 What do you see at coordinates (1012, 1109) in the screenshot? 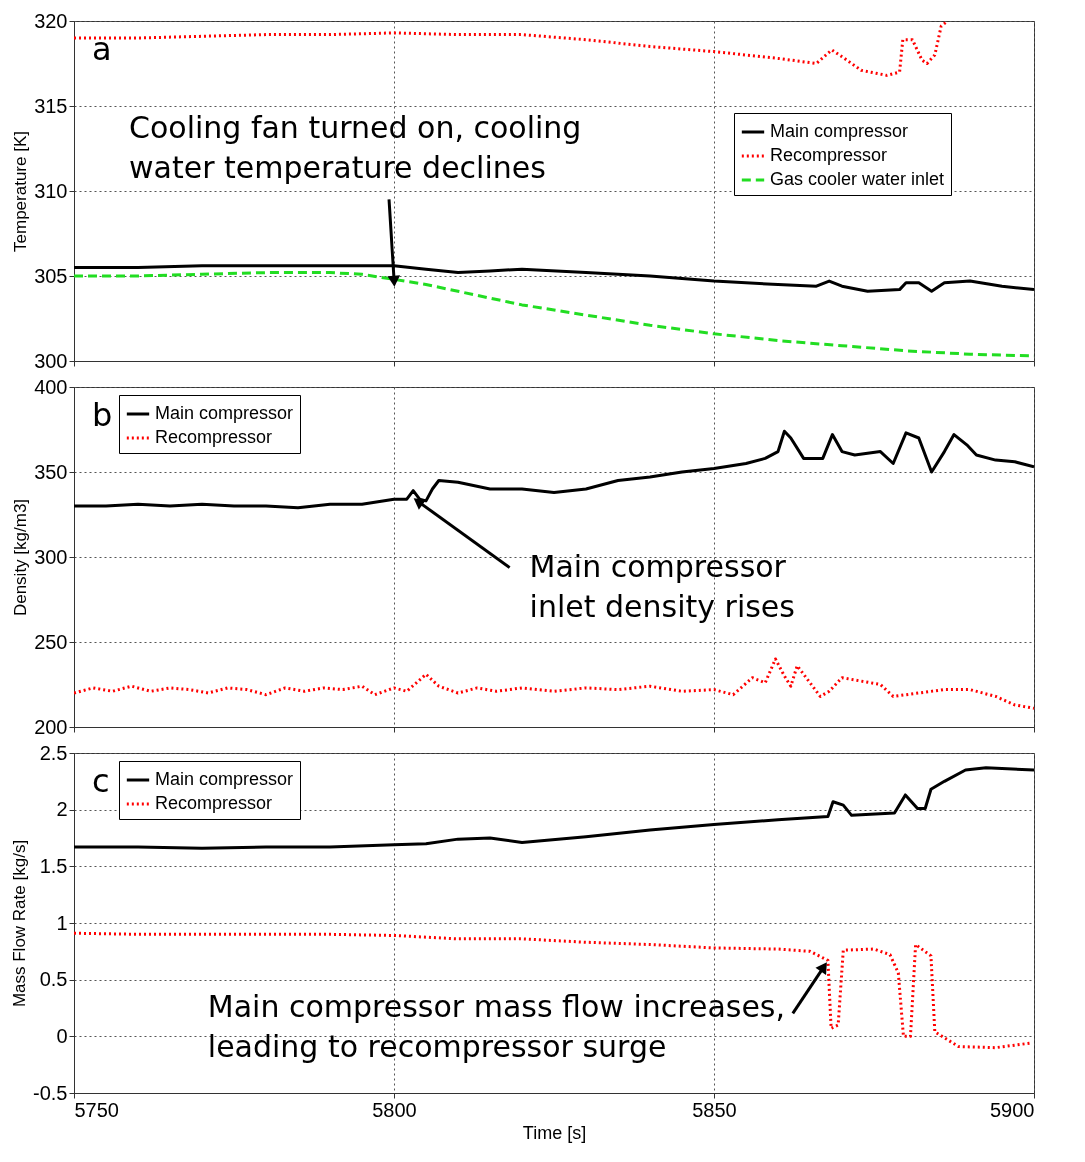
I see `x-tick-label: 5900` at bounding box center [1012, 1109].